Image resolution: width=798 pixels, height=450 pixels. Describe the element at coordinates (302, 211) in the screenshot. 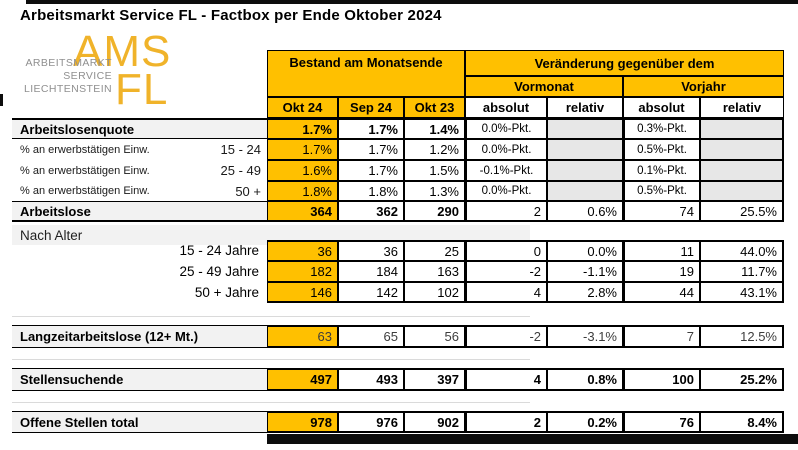

I see `cell-okt24: 364` at that location.